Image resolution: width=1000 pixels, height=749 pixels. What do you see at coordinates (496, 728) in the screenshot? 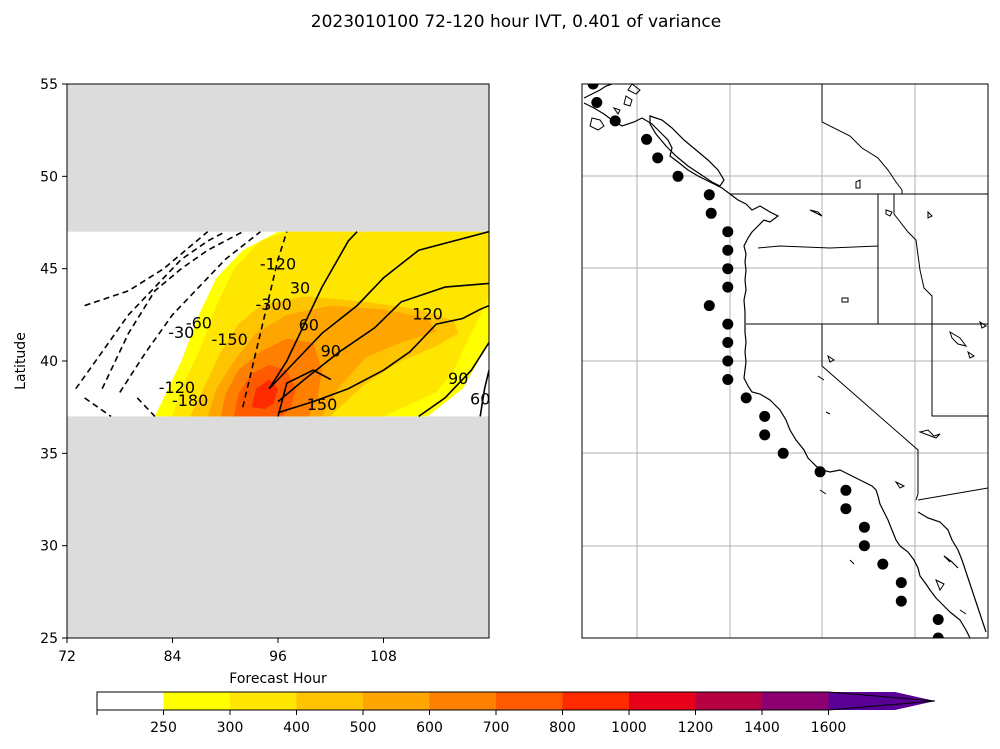
I see `colorbar-tick-label: 700` at bounding box center [496, 728].